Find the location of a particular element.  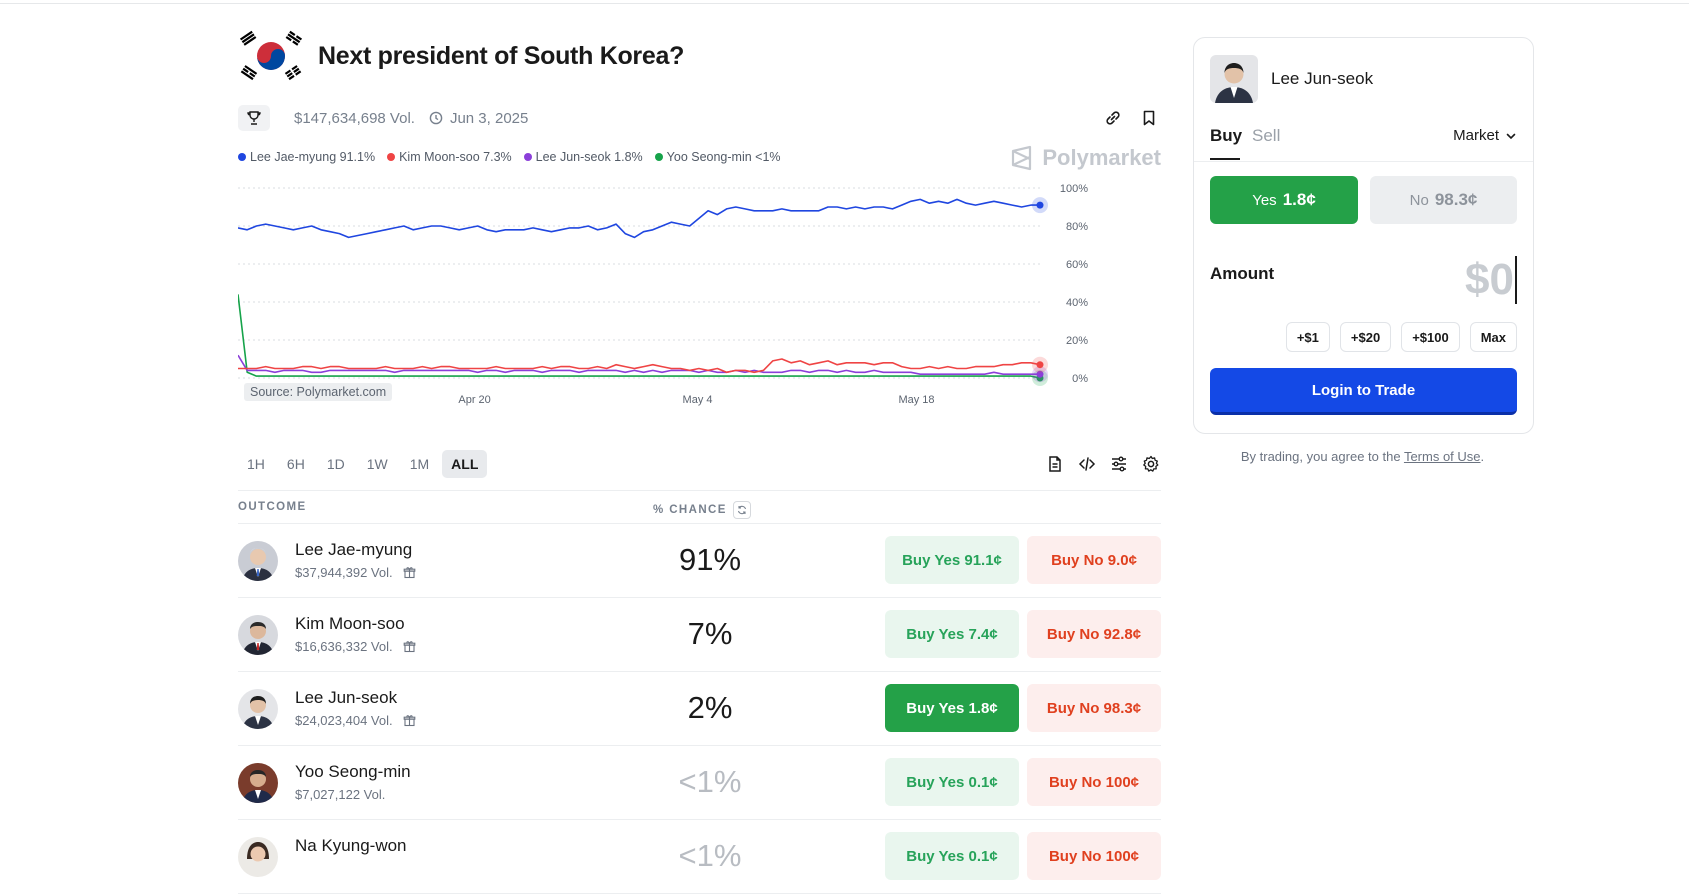

amount-input: $0 is located at coordinates (1491, 280).